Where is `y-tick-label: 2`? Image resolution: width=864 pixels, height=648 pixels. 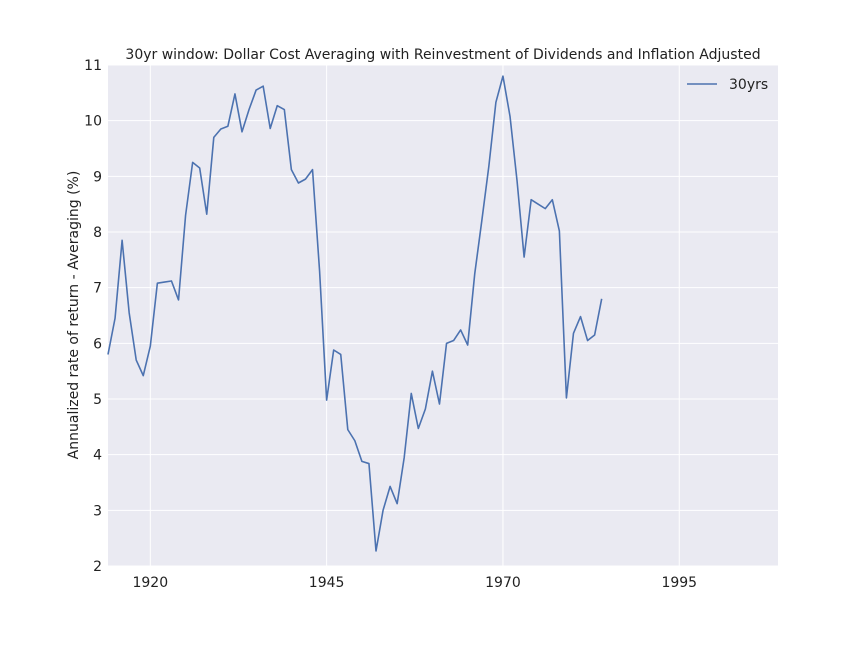
y-tick-label: 2 is located at coordinates (97, 567).